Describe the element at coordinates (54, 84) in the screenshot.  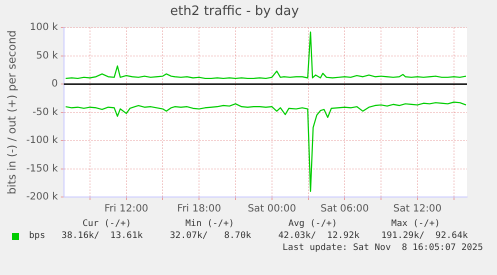
I see `y-tick-label: 0` at that location.